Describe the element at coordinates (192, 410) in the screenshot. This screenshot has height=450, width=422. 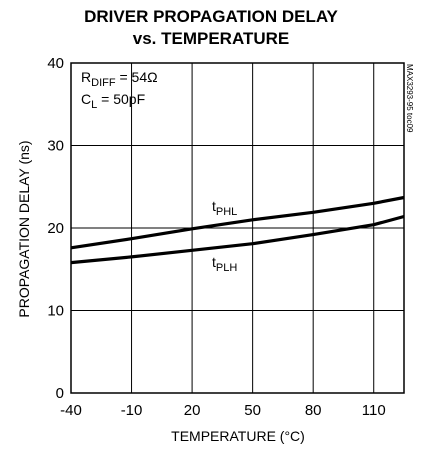
I see `x-tick-label: 20` at that location.